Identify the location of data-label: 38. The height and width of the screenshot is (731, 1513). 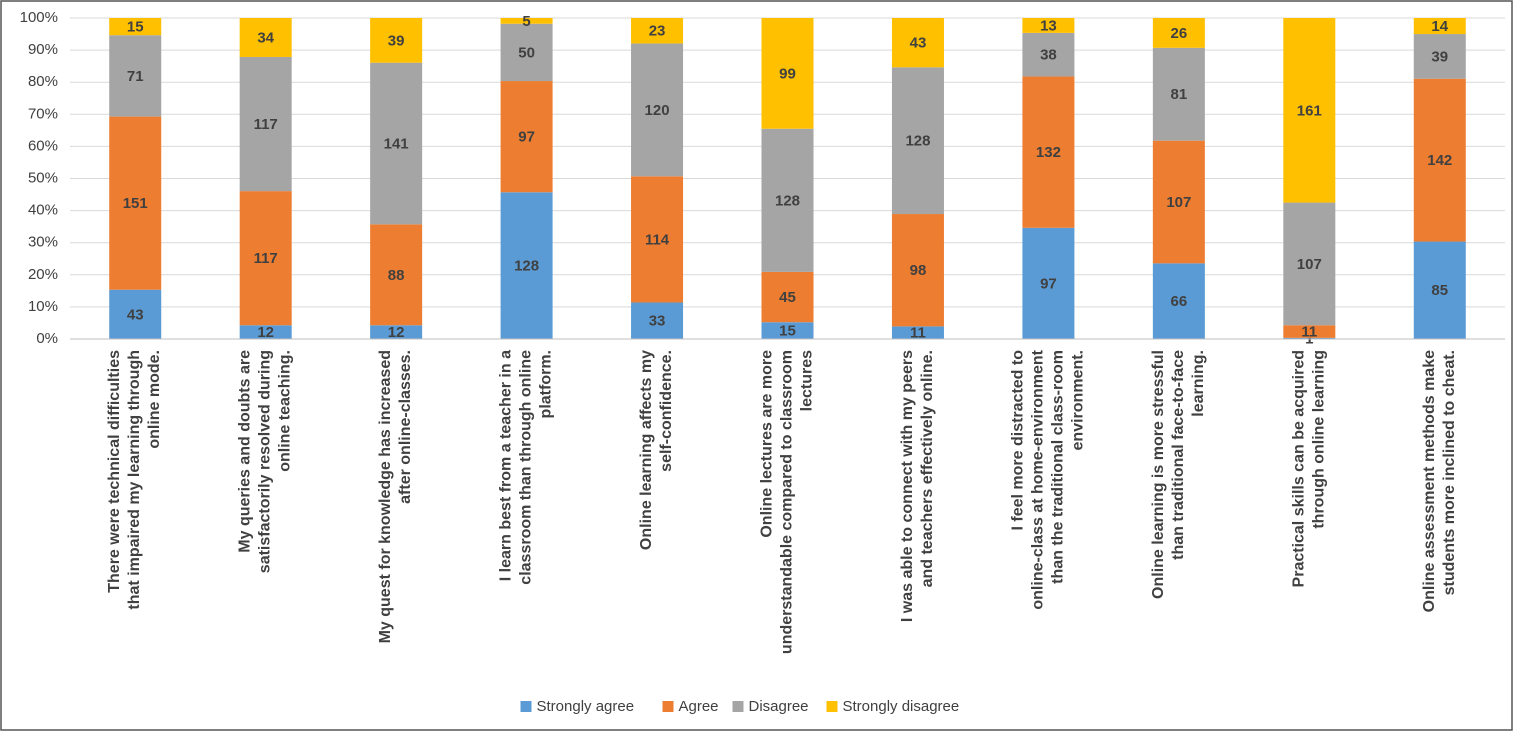
(1048, 55).